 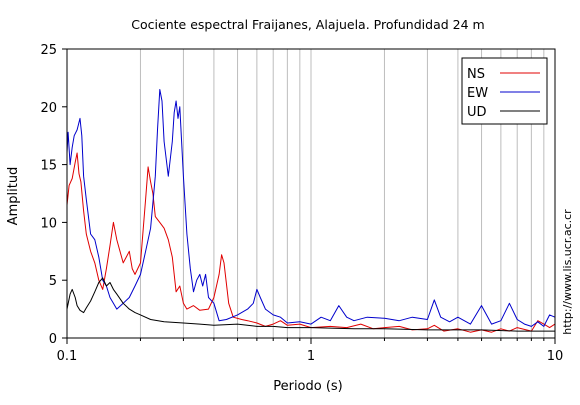 What do you see at coordinates (48, 108) in the screenshot?
I see `y-tick-label: 20` at bounding box center [48, 108].